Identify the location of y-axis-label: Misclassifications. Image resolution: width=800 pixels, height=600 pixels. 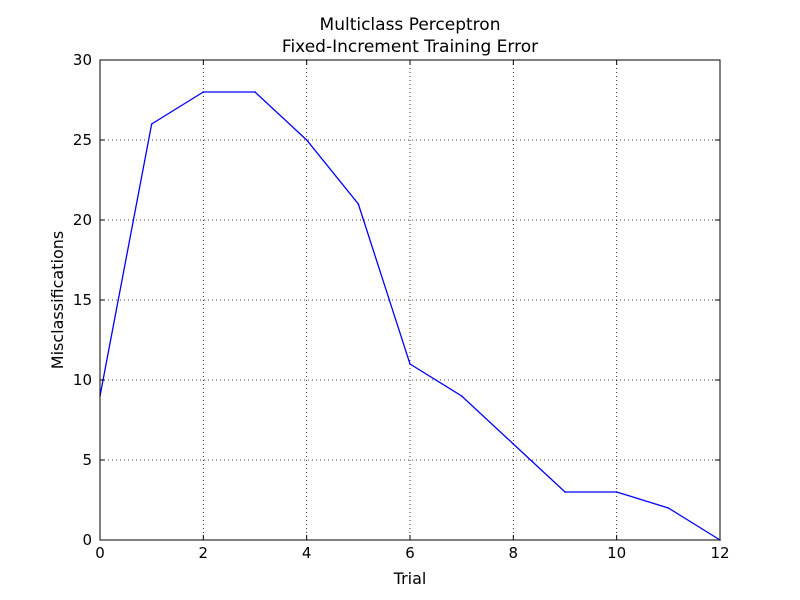
(57, 300).